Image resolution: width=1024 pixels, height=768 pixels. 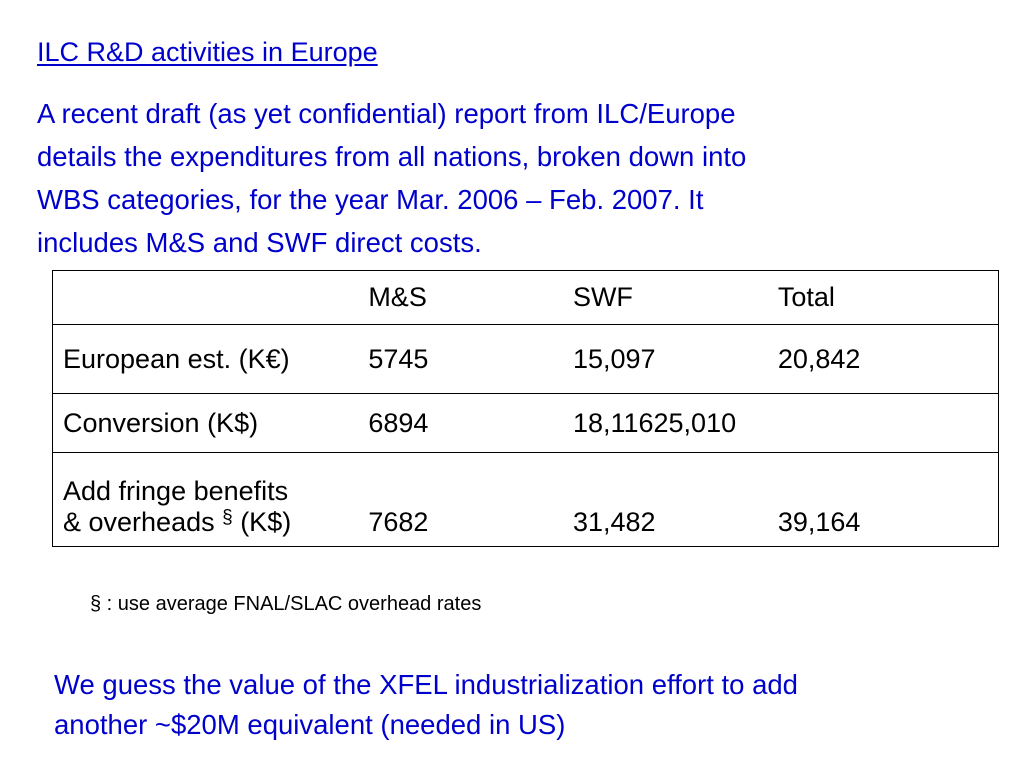 I want to click on row-label-line2-pre: & overheads, so click(x=143, y=522).